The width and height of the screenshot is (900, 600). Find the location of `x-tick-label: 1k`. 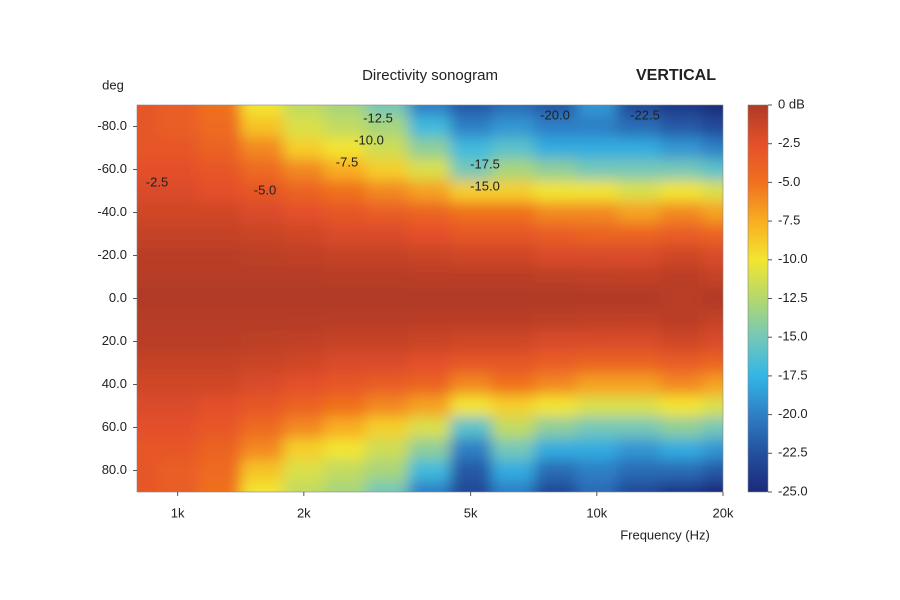

x-tick-label: 1k is located at coordinates (178, 512).